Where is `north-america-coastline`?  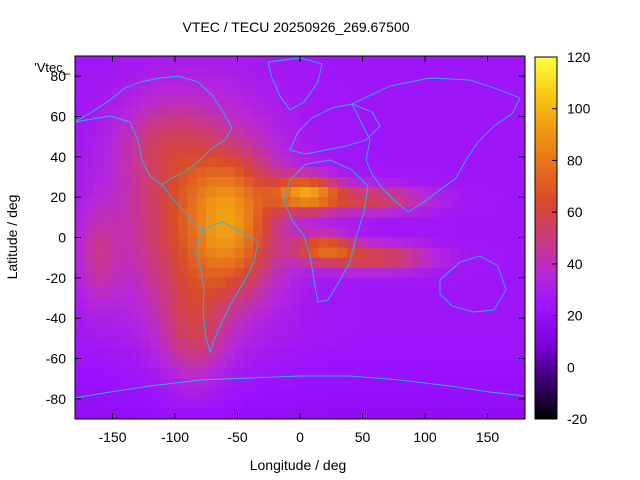 north-america-coastline is located at coordinates (153, 130).